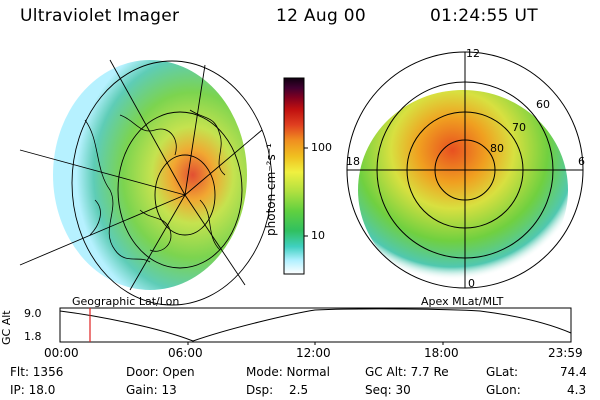  I want to click on dsp-label: Dsp:, so click(260, 390).